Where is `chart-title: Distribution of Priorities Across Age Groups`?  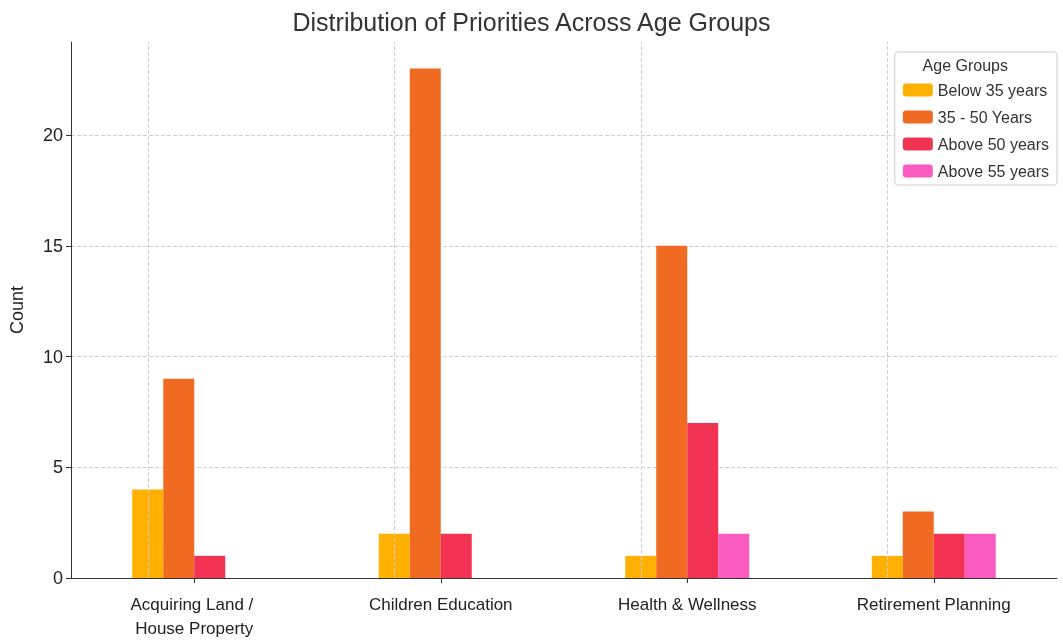 chart-title: Distribution of Priorities Across Age Groups is located at coordinates (531, 21).